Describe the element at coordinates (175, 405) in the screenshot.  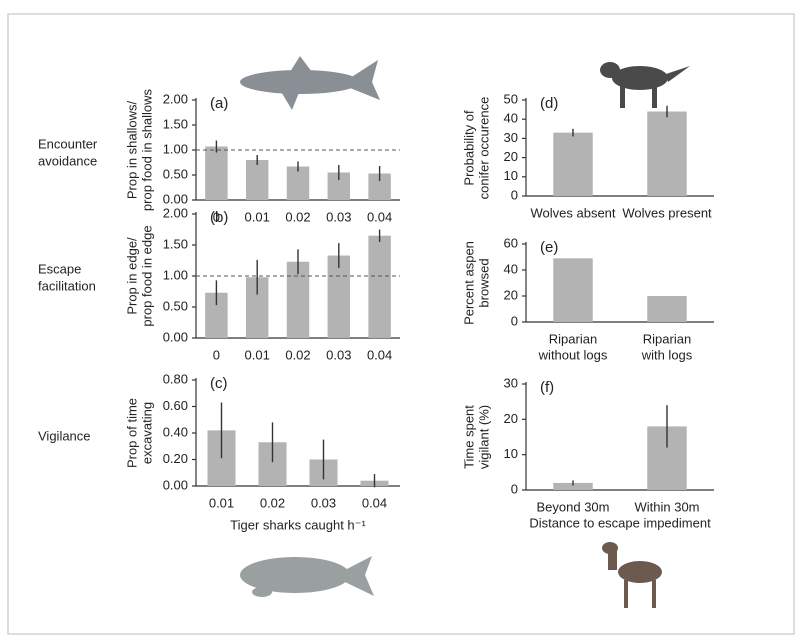
I see `y-tick-label: 0.60` at that location.